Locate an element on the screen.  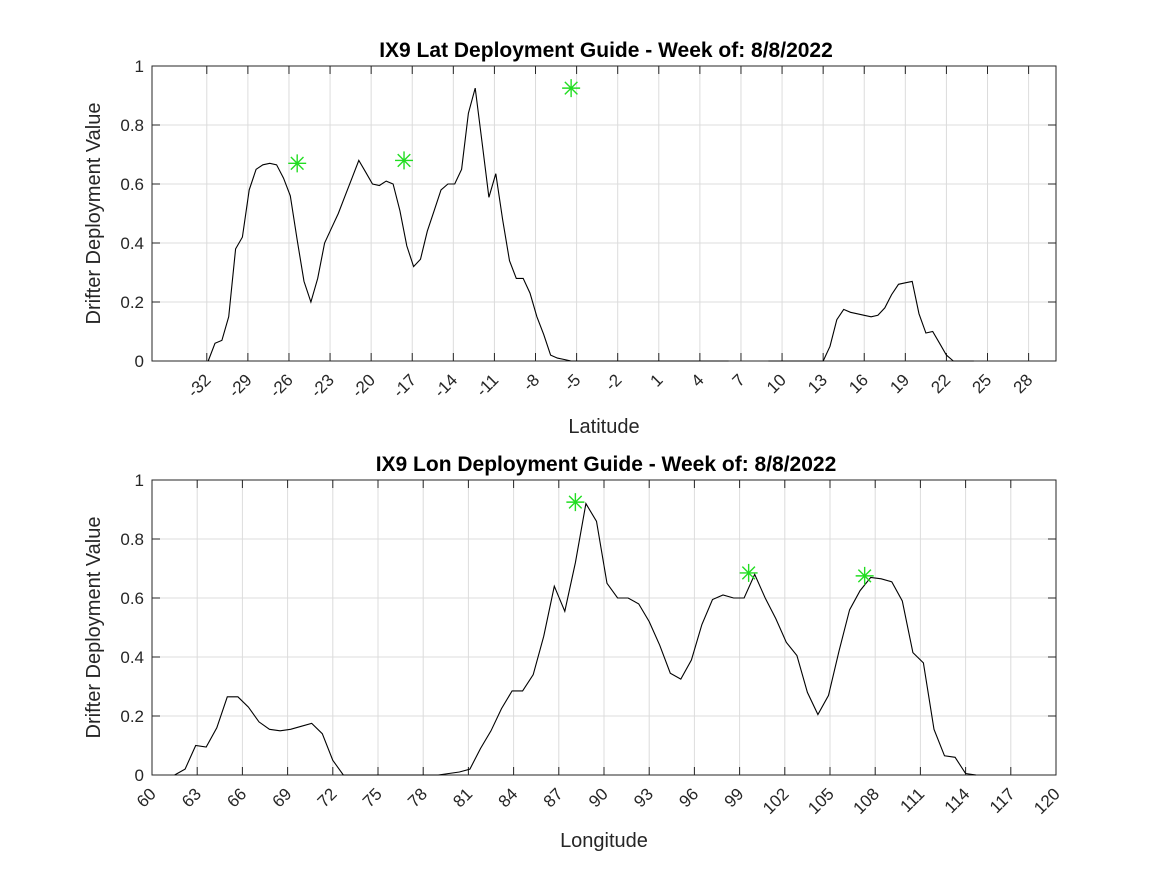
x-tick-label: 63 is located at coordinates (191, 797).